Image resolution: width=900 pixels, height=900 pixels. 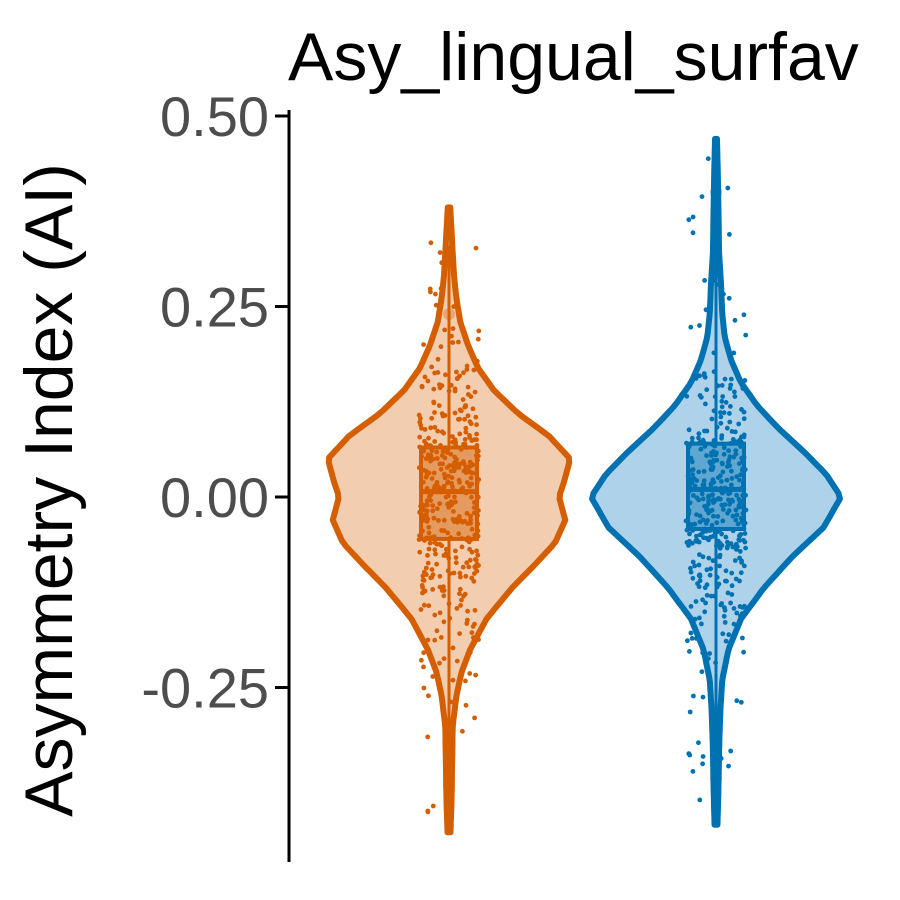 I want to click on chart-title: Asy_lingual_surfav, so click(x=573, y=57).